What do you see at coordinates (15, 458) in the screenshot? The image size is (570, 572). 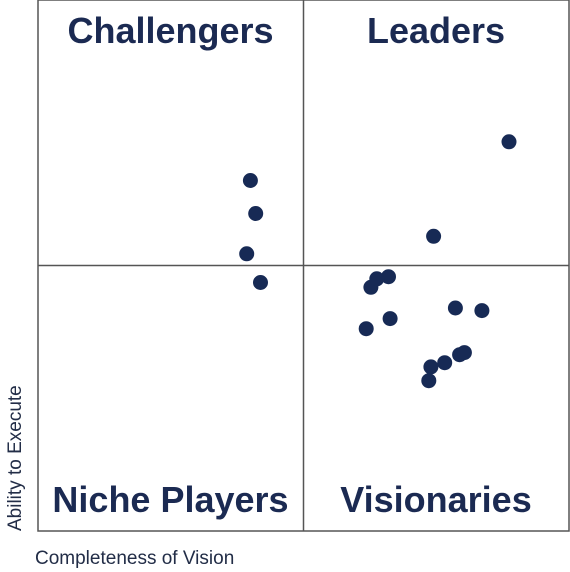 I see `y-axis-label: Ability to Execute` at bounding box center [15, 458].